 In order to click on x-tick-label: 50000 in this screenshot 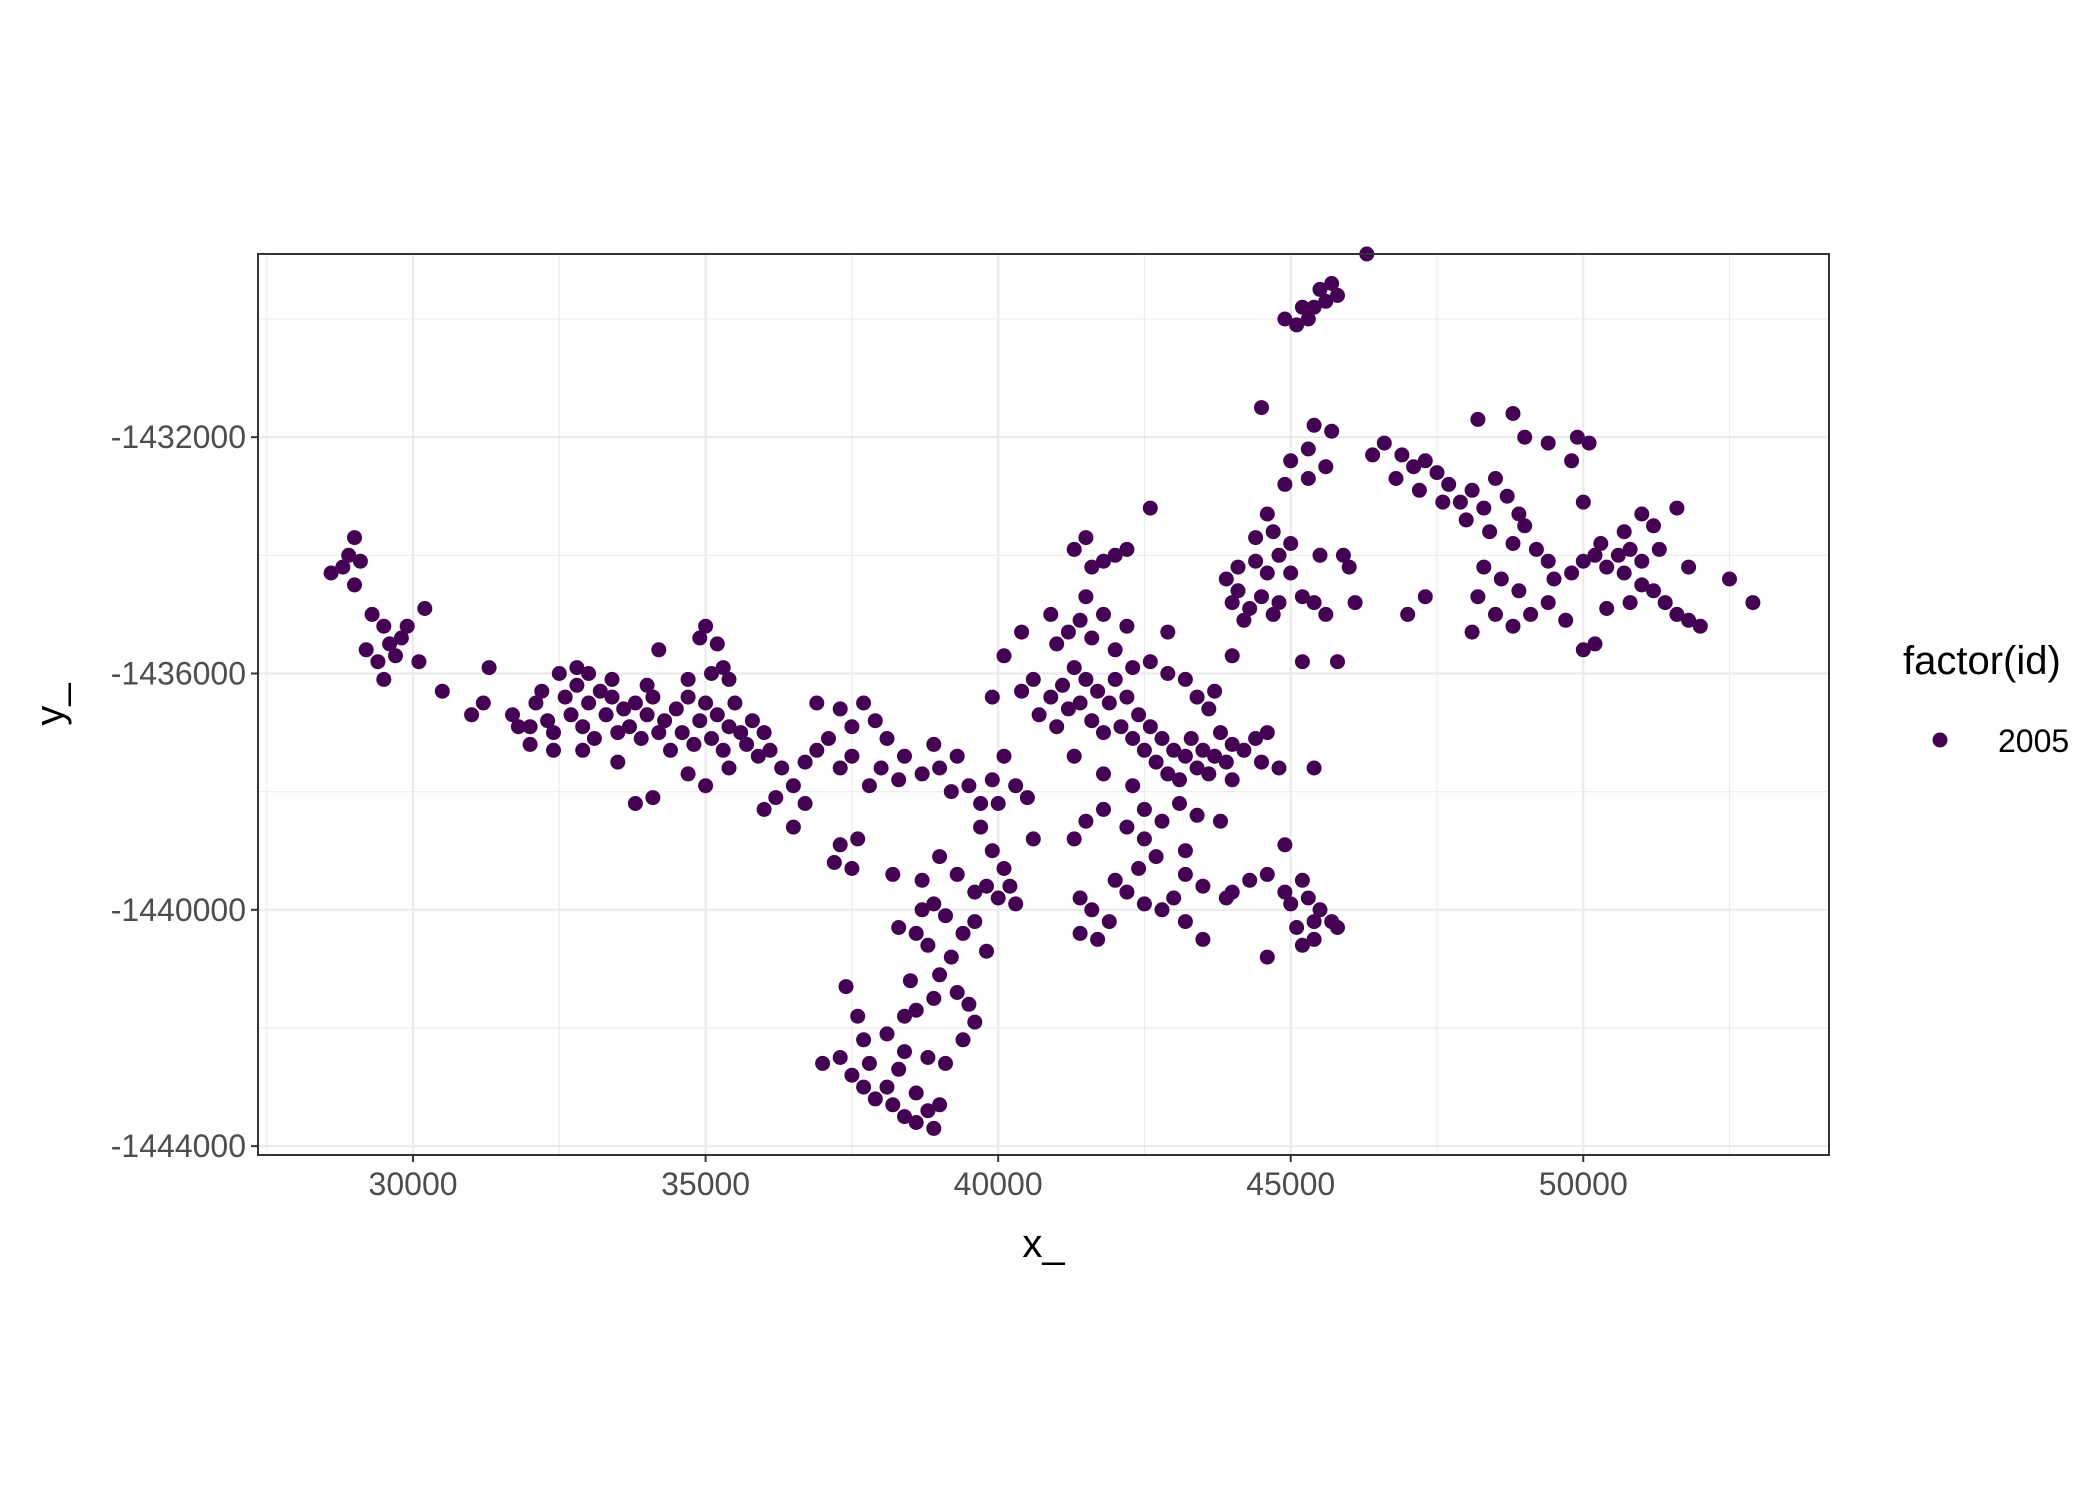, I will do `click(1583, 1184)`.